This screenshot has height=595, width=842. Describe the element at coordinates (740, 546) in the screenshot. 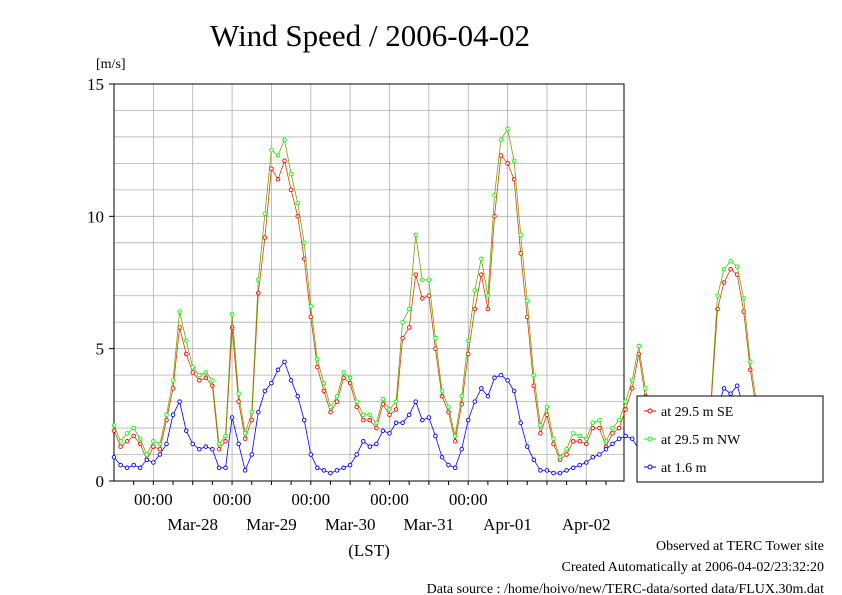

I see `footer-site: Observed at TERC Tower site` at that location.